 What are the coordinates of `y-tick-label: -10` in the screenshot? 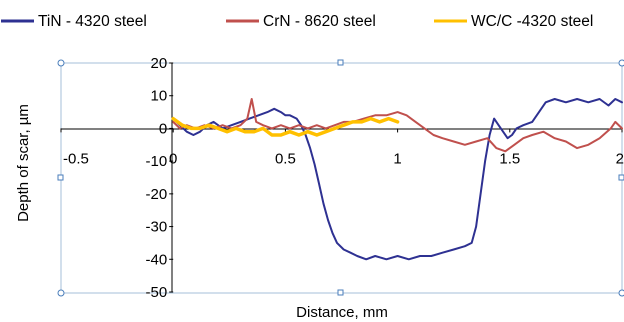 It's located at (157, 161).